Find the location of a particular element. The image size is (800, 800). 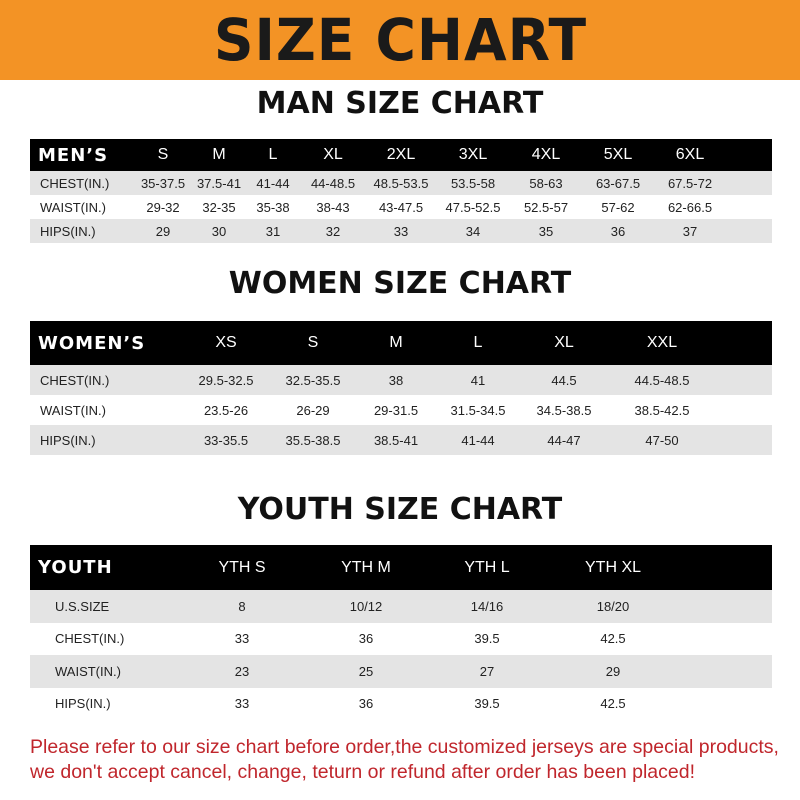

size-value: 32 is located at coordinates (333, 231).